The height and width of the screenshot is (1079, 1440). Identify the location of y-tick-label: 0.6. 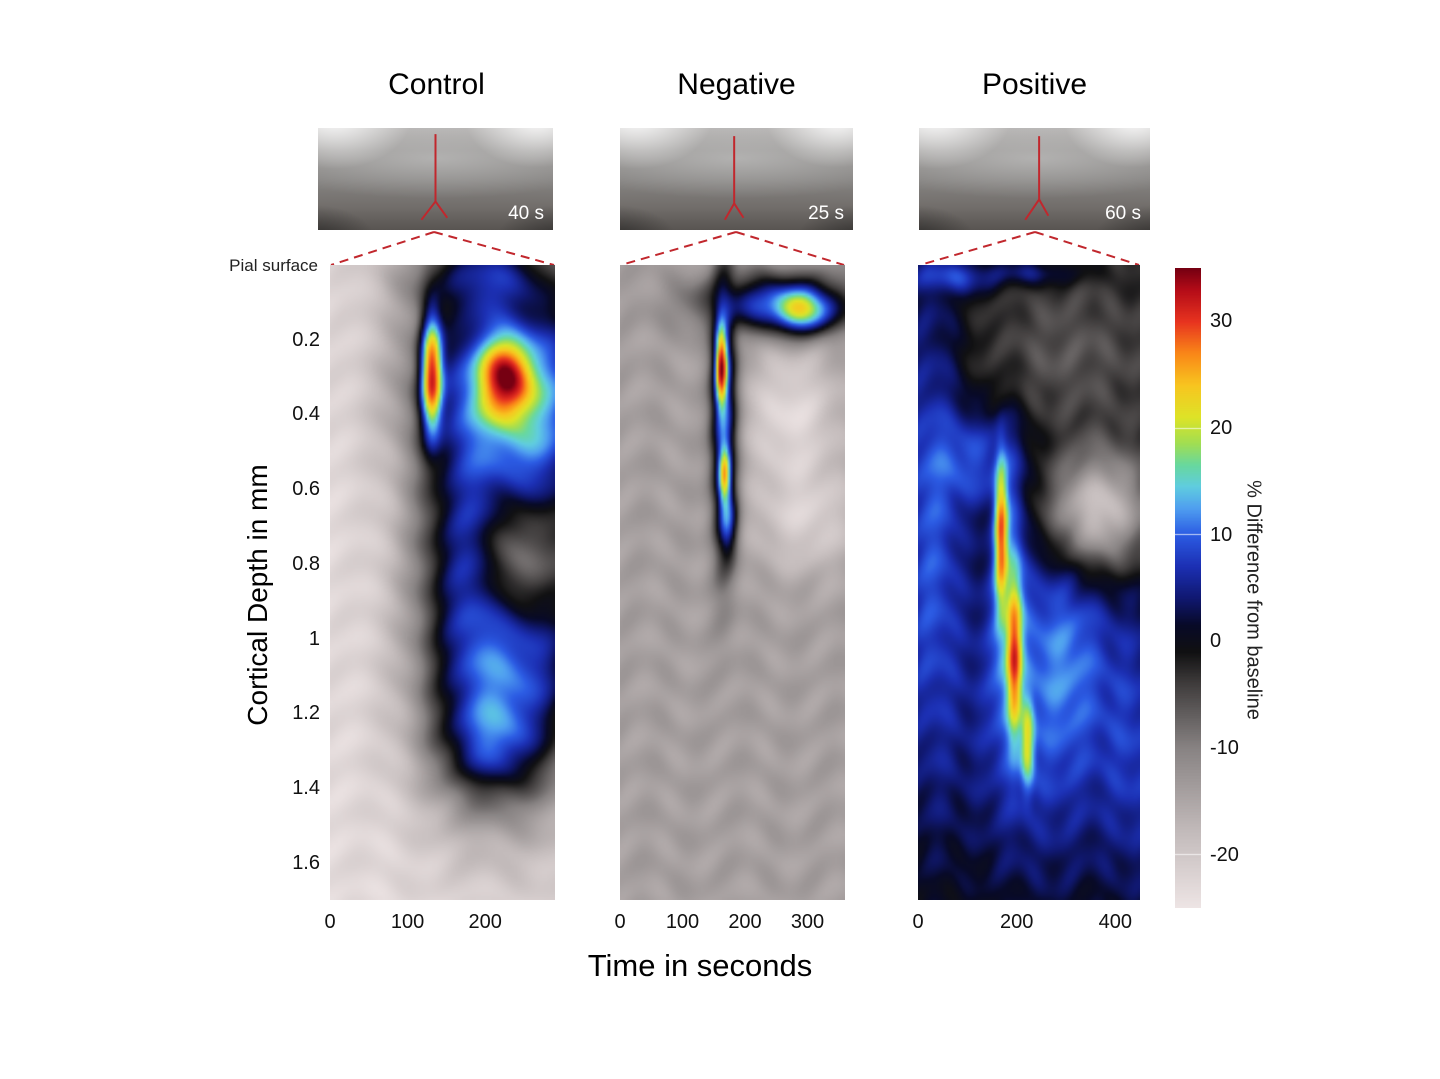
(306, 489).